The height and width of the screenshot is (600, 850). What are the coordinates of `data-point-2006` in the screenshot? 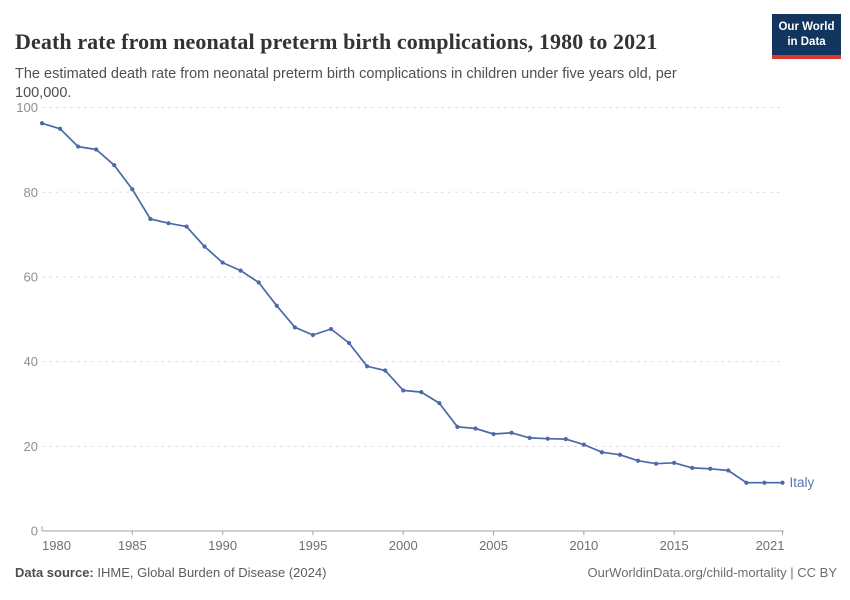 It's located at (511, 432).